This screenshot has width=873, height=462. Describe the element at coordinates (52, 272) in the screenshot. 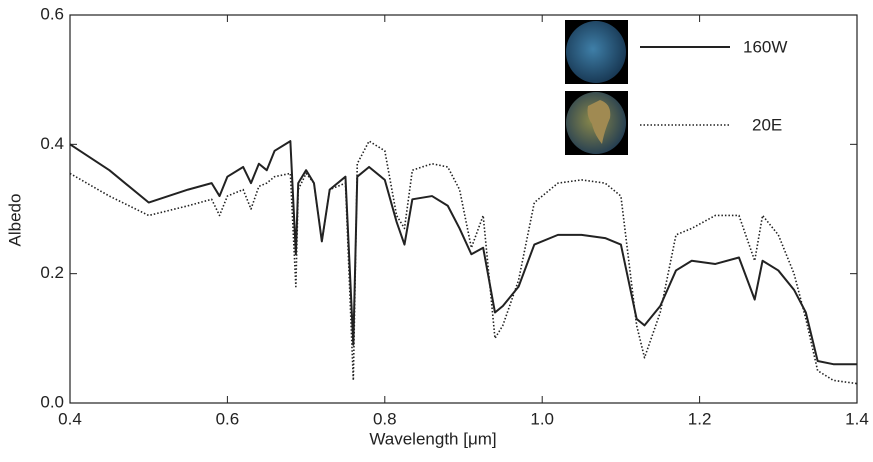

I see `y-tick-label: 0.2` at that location.